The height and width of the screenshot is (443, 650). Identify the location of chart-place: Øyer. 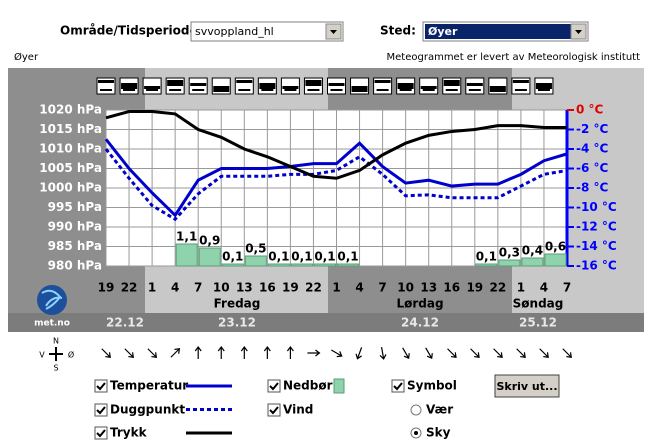
(26, 57).